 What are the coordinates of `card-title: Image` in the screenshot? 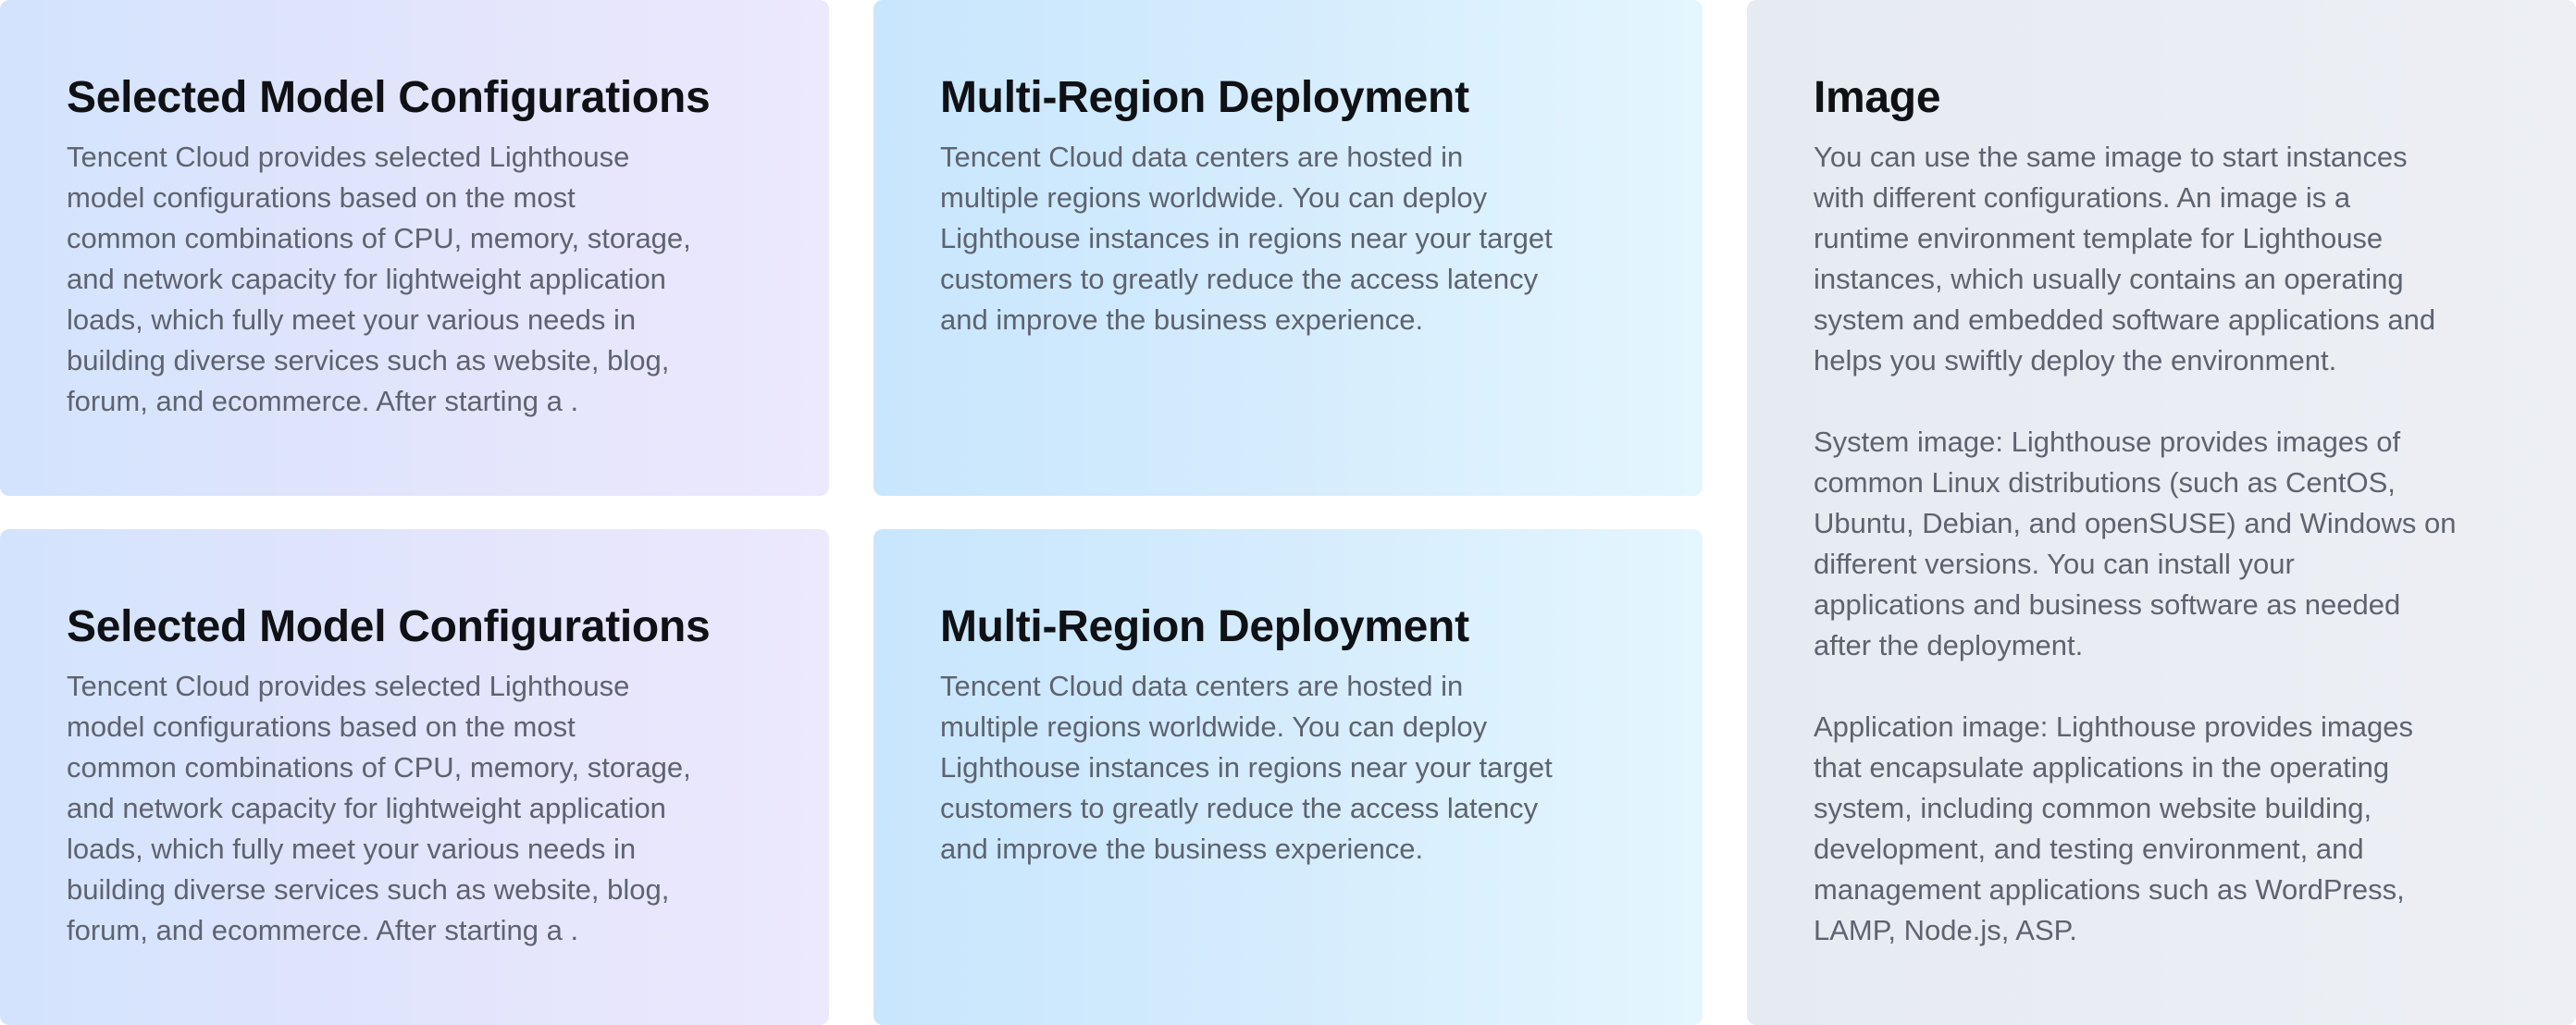 It's located at (1877, 98).